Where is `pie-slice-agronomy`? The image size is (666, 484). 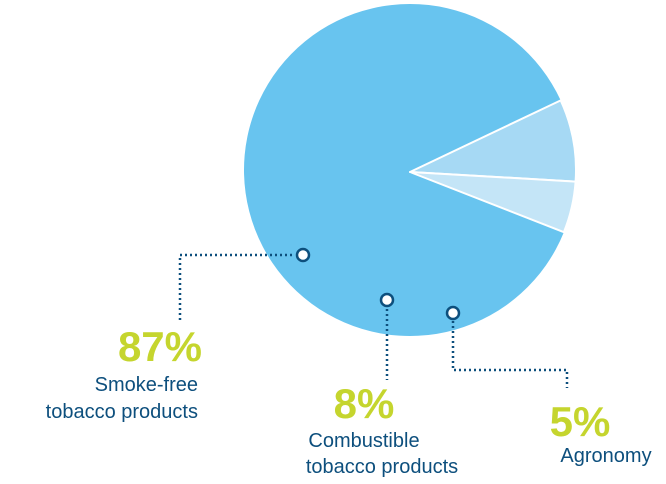 pie-slice-agronomy is located at coordinates (493, 202).